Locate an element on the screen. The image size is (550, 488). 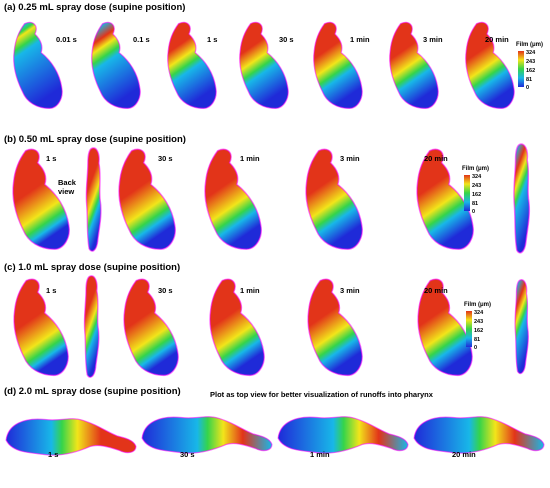
panel-b-title: (b) 0.50 mL spray dose (supine position) is located at coordinates (95, 139).